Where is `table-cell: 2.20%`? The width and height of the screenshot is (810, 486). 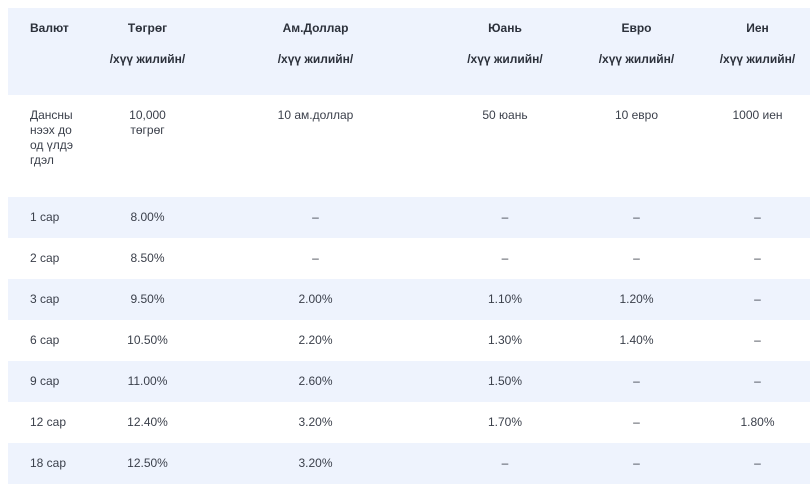 table-cell: 2.20% is located at coordinates (315, 340).